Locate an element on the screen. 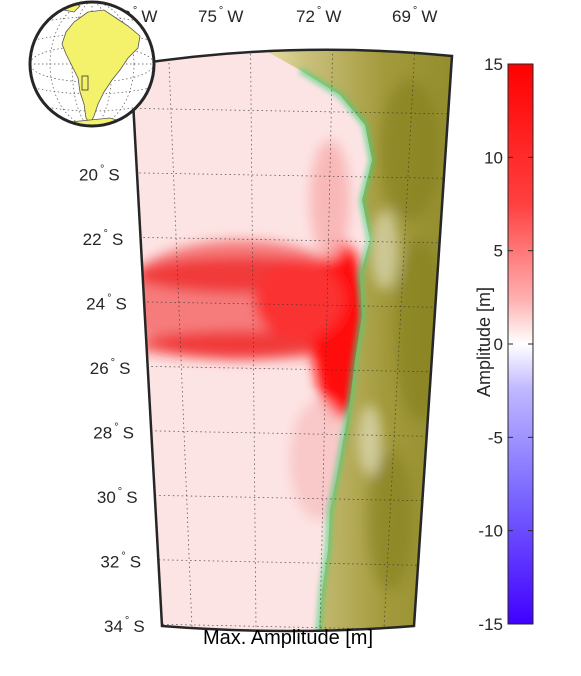  latitude-label: 22 ° S is located at coordinates (103, 238).